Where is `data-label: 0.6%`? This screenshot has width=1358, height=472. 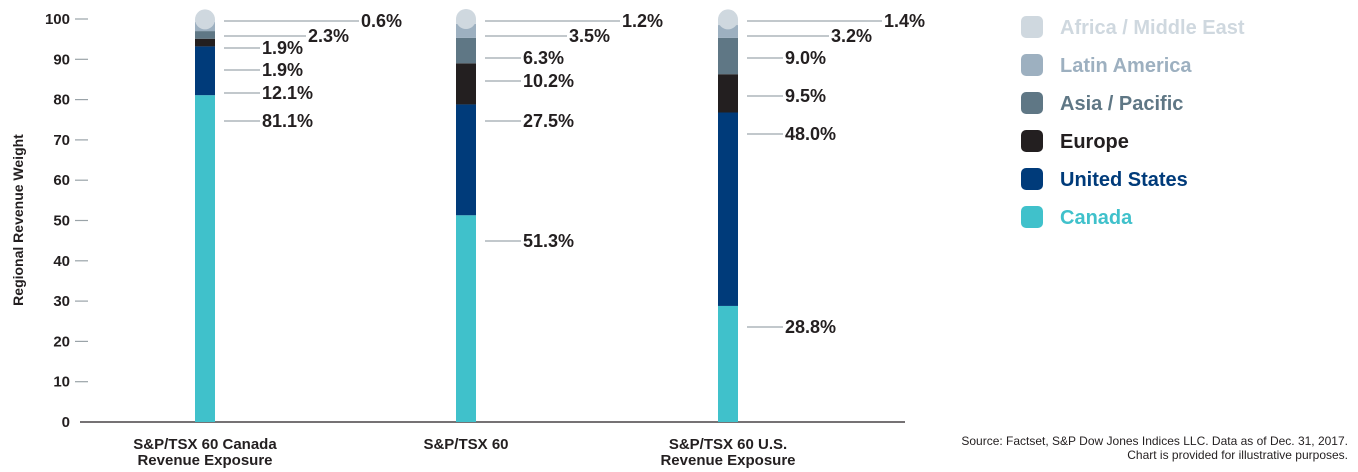
data-label: 0.6% is located at coordinates (381, 21).